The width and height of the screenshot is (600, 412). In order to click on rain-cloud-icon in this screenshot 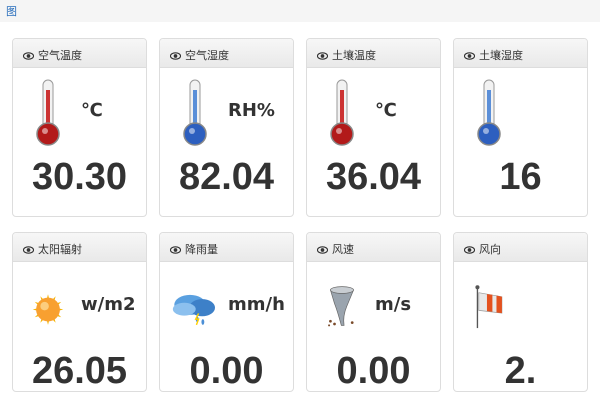, I will do `click(195, 307)`.